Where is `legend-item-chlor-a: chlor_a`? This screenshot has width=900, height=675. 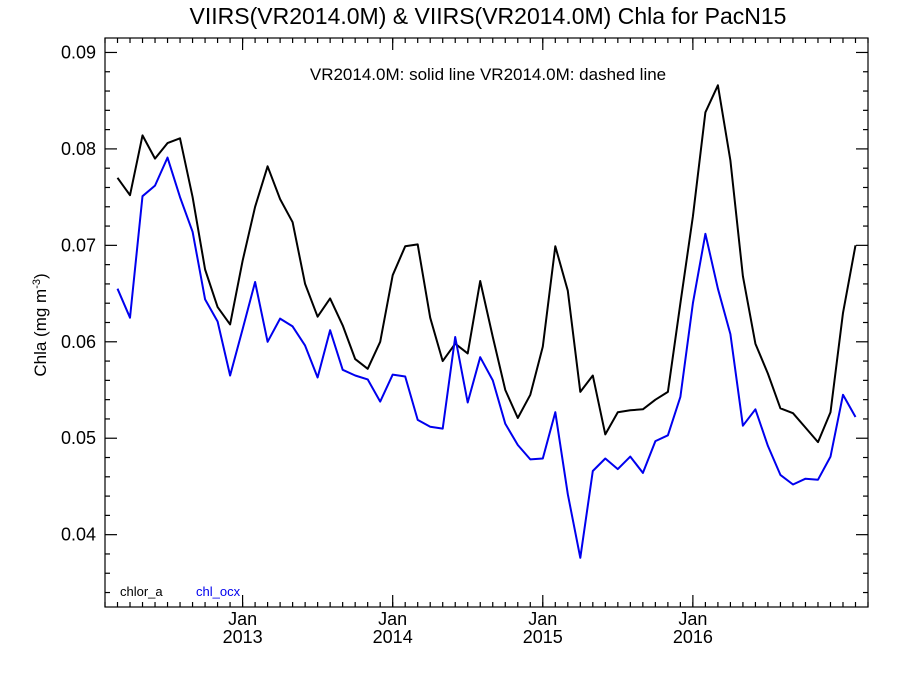 legend-item-chlor-a: chlor_a is located at coordinates (141, 591).